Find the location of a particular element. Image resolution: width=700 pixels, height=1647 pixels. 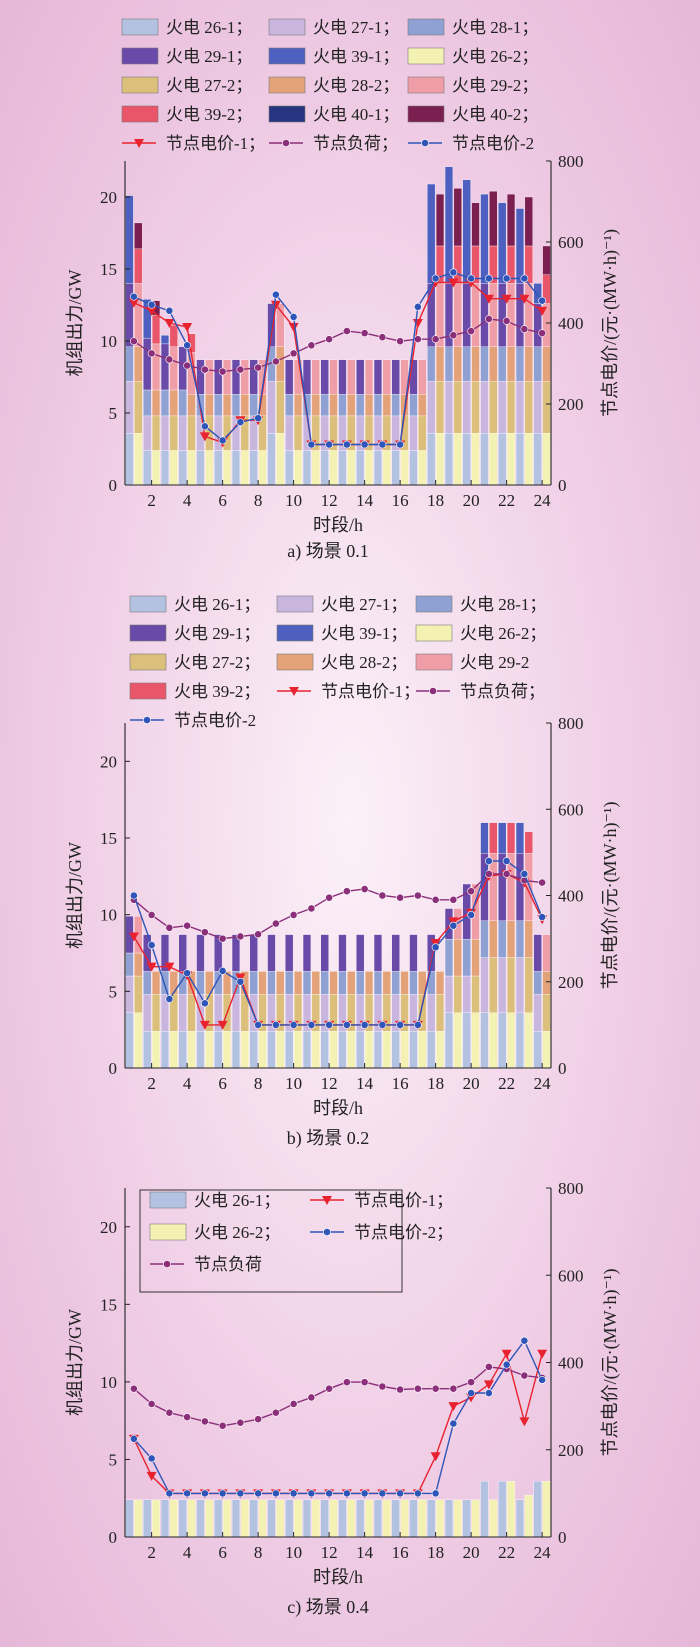

bar-segment-right-h6 is located at coordinates (227, 377).